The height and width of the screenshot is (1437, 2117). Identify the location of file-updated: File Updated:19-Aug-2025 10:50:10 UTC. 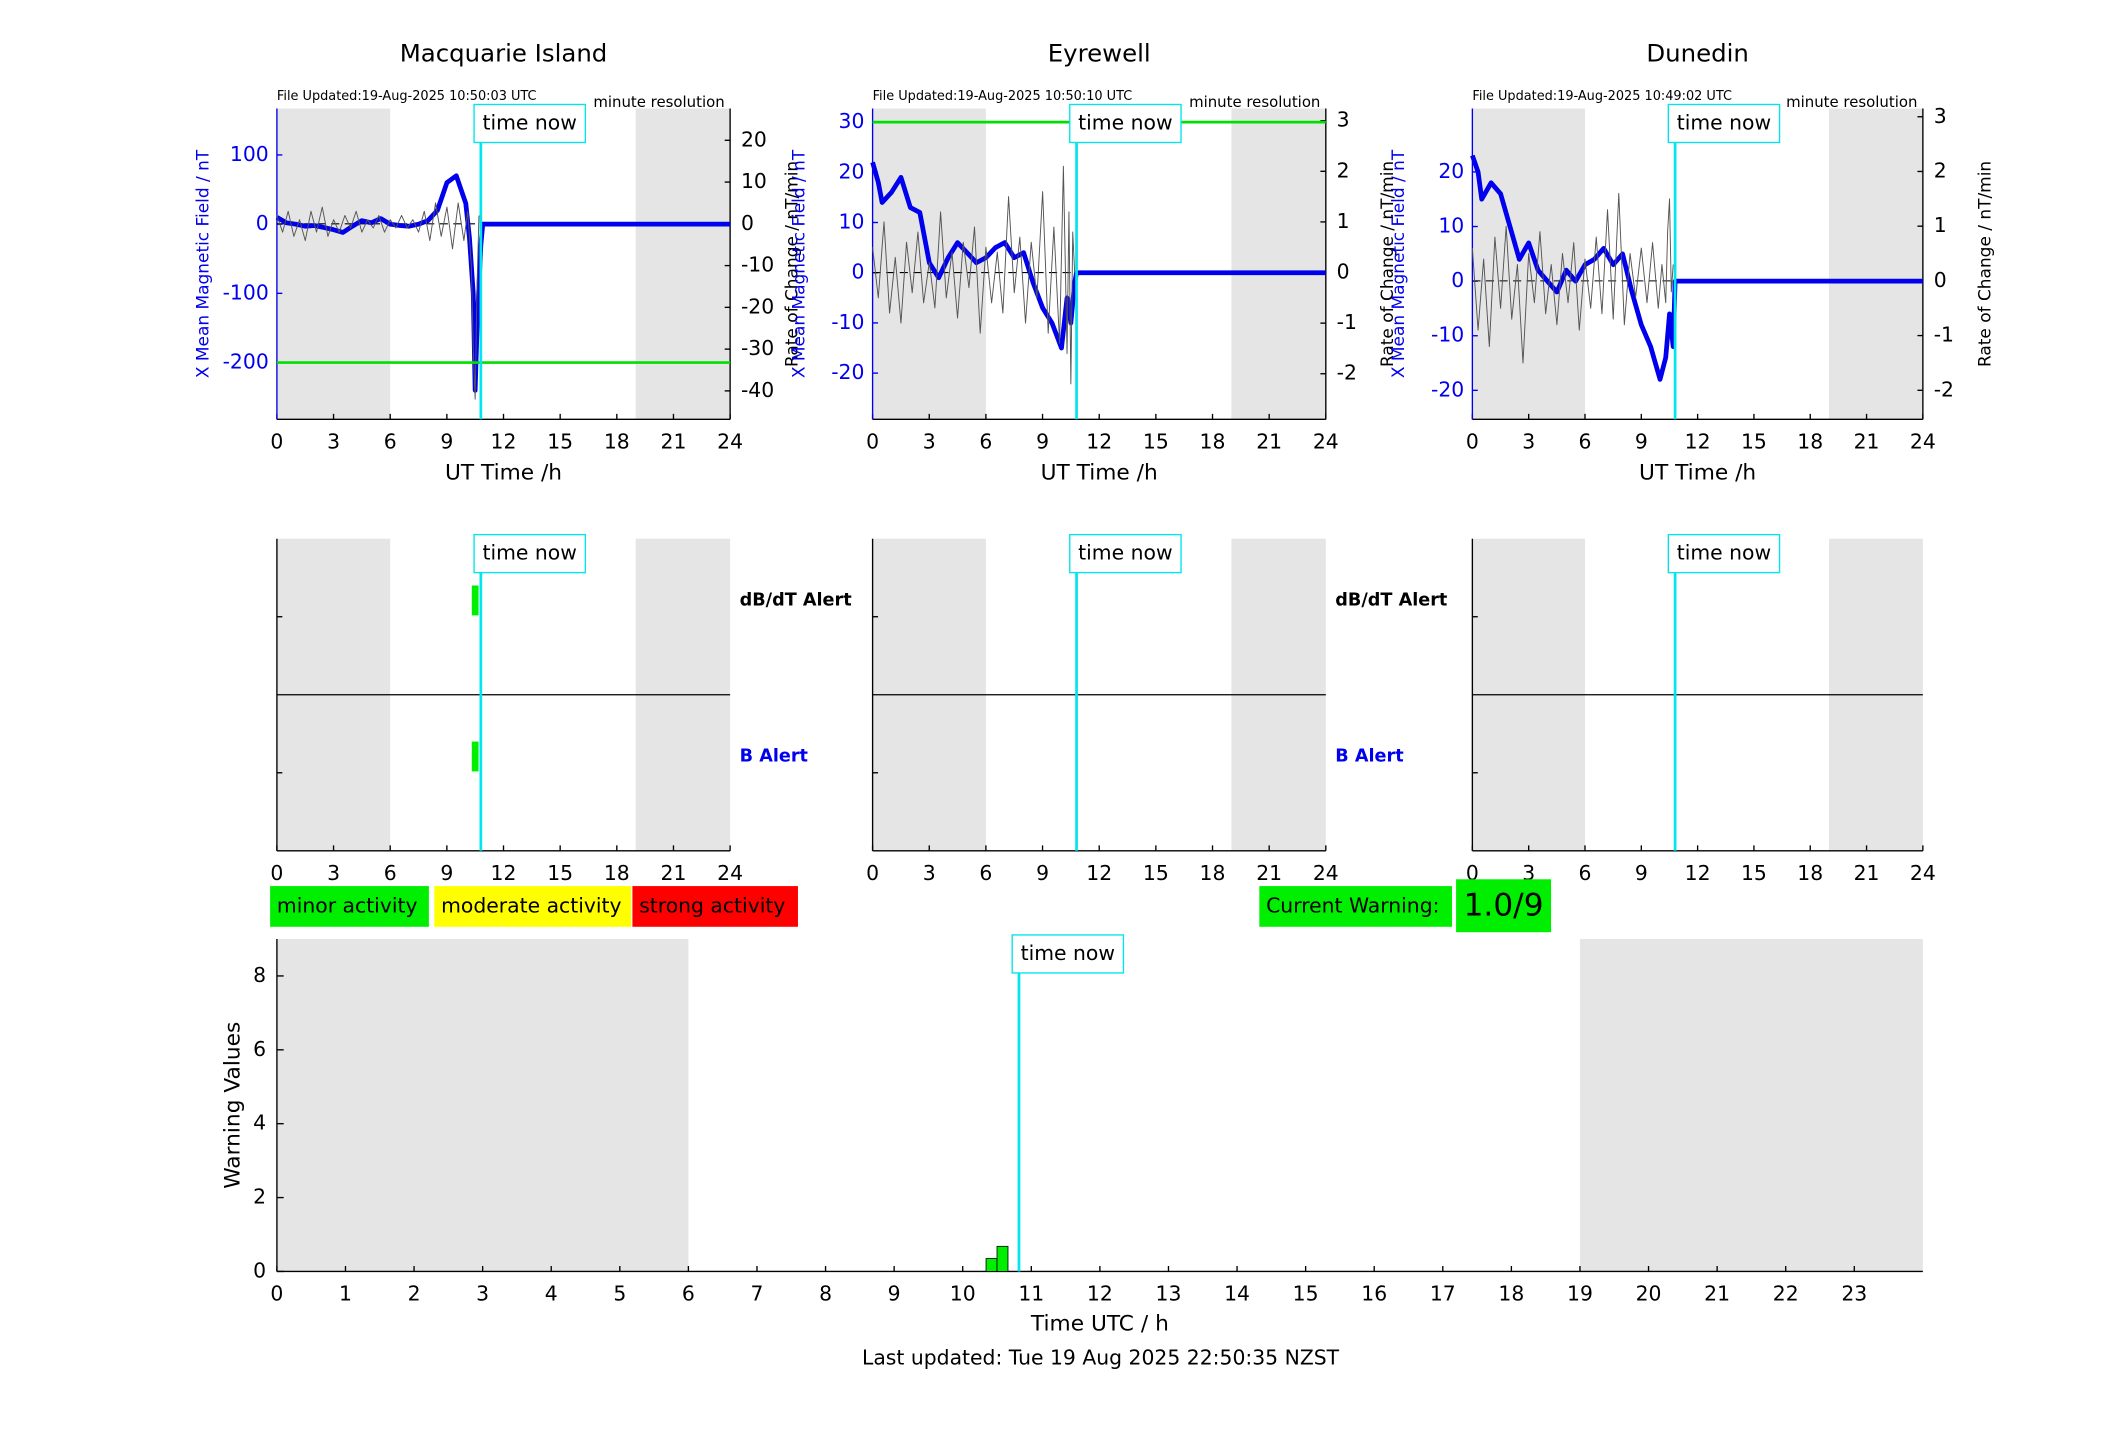
(1003, 96).